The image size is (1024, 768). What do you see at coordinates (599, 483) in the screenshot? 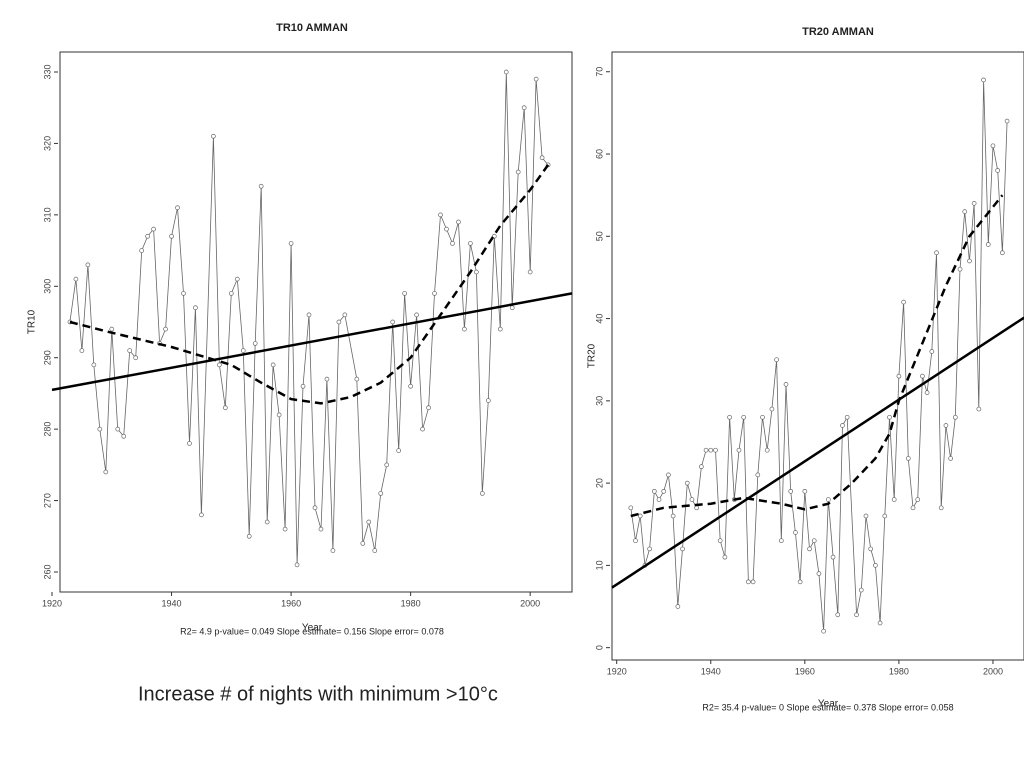
I see `y-tick-label: 20` at bounding box center [599, 483].